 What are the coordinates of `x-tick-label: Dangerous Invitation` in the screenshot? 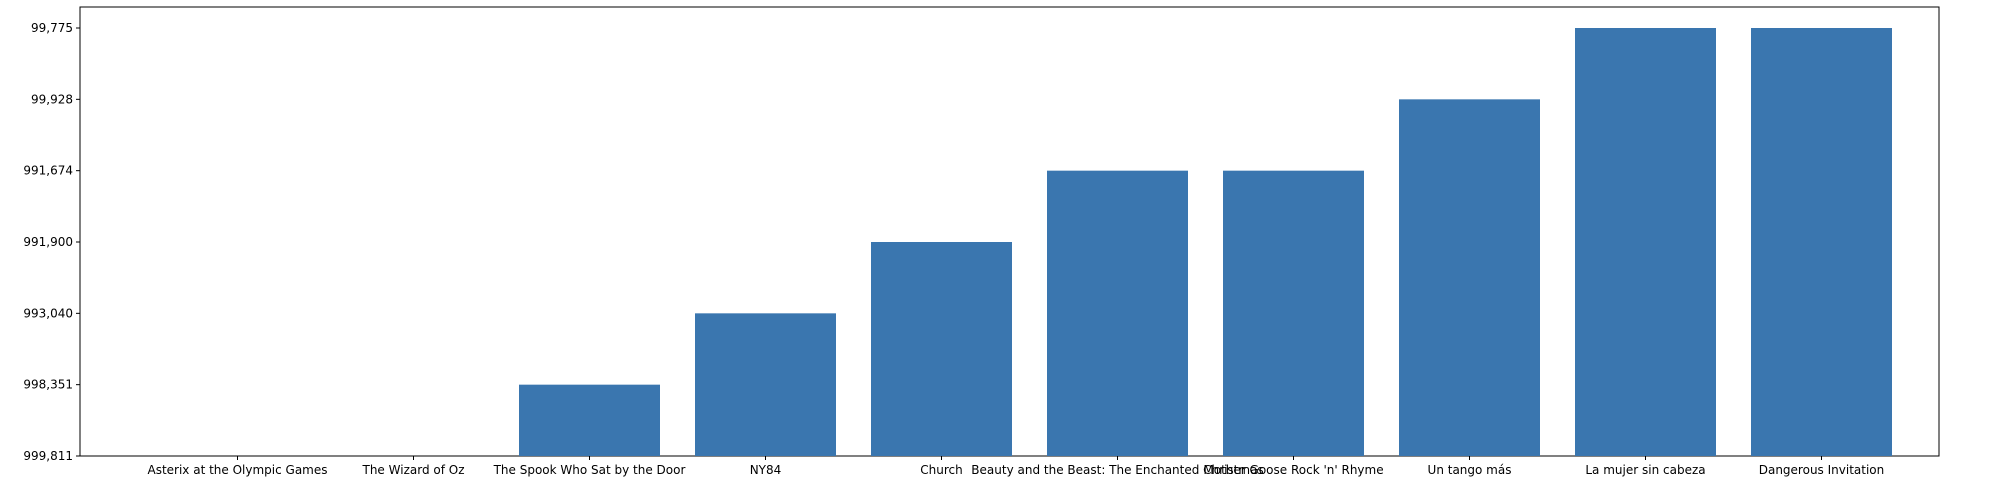 It's located at (1822, 470).